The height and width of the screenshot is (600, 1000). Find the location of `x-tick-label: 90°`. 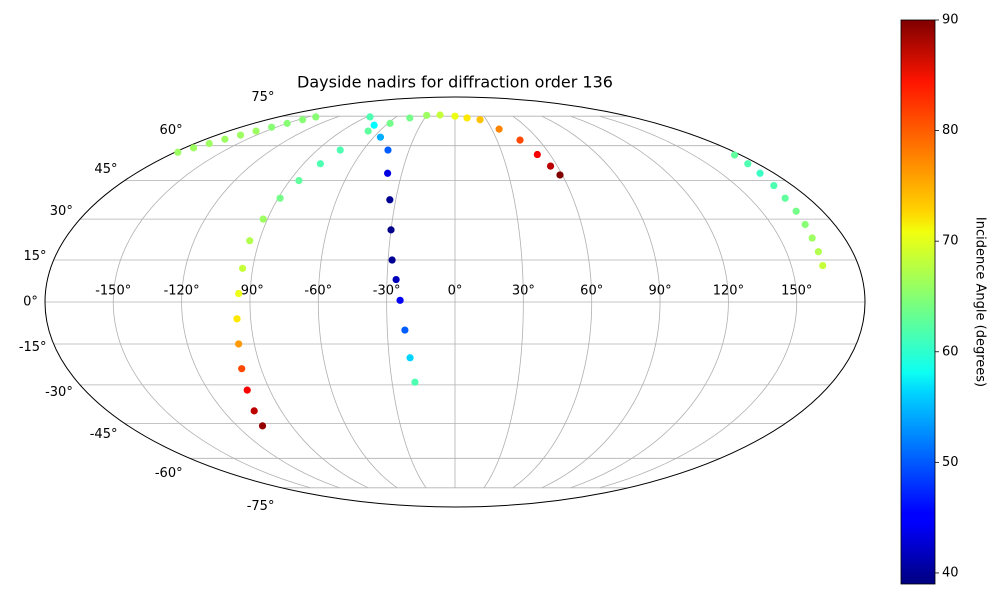

x-tick-label: 90° is located at coordinates (660, 291).